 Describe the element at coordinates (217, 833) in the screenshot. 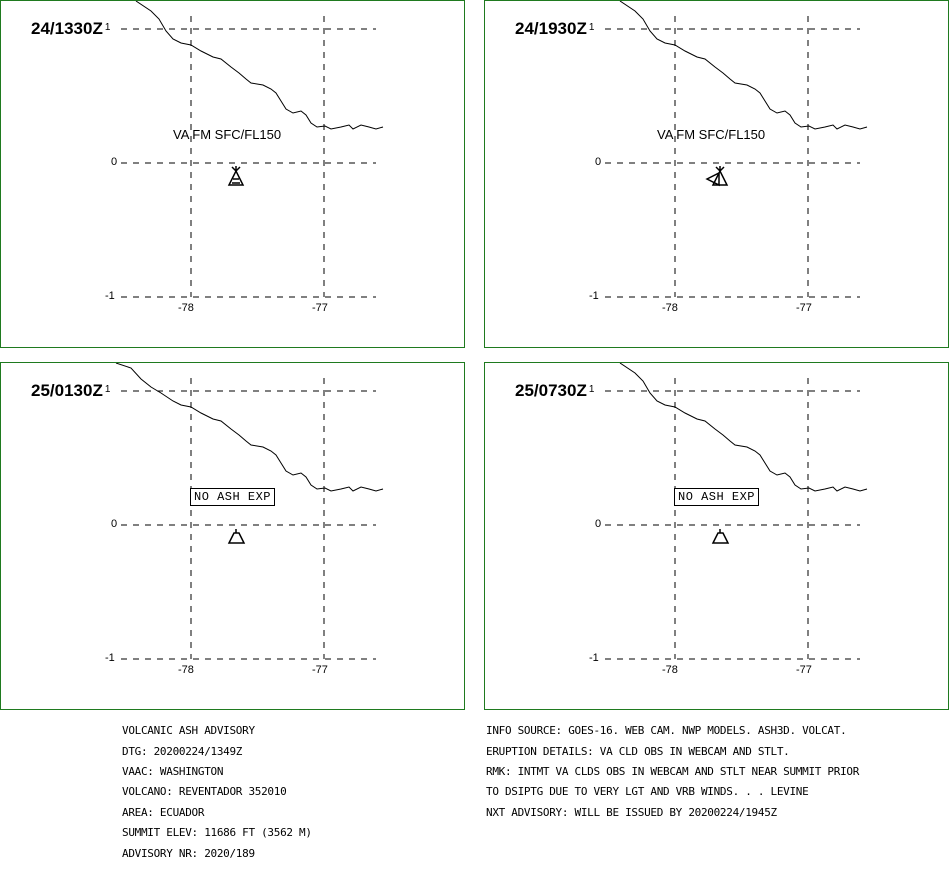

I see `advisory-line: SUMMIT ELEV: 11686 FT (3562 M)` at that location.